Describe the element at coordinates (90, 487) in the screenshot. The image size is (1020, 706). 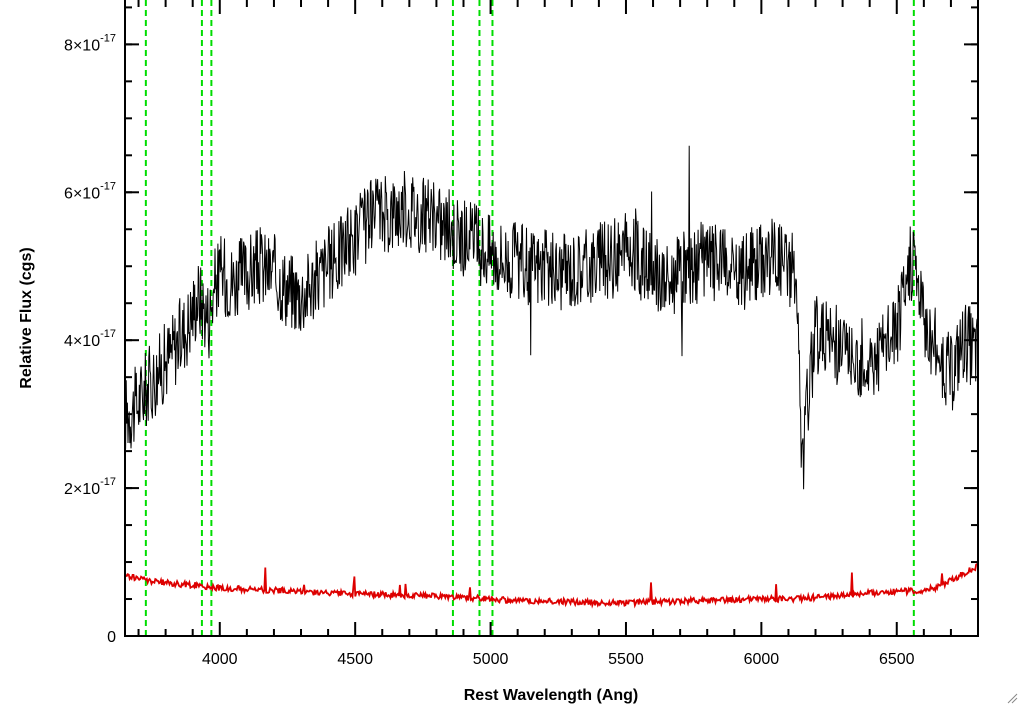
I see `y-tick-label-1: 2×10⁻¹⁷` at that location.